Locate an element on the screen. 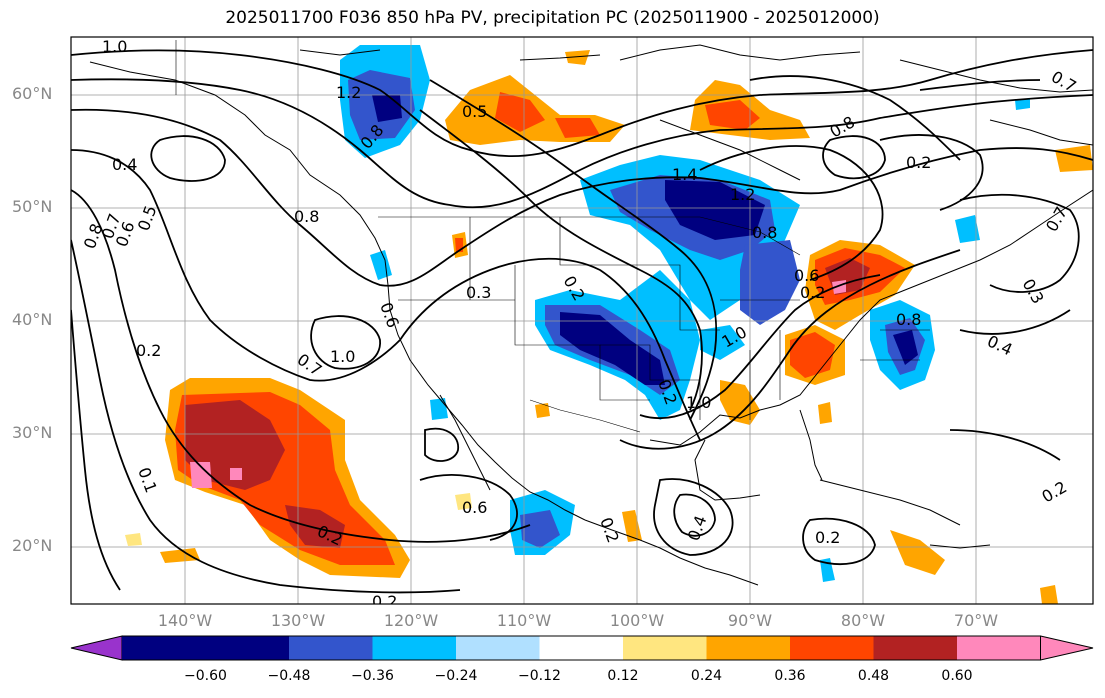 This screenshot has height=698, width=1105. colorbar-tick: 0.48 is located at coordinates (873, 676).